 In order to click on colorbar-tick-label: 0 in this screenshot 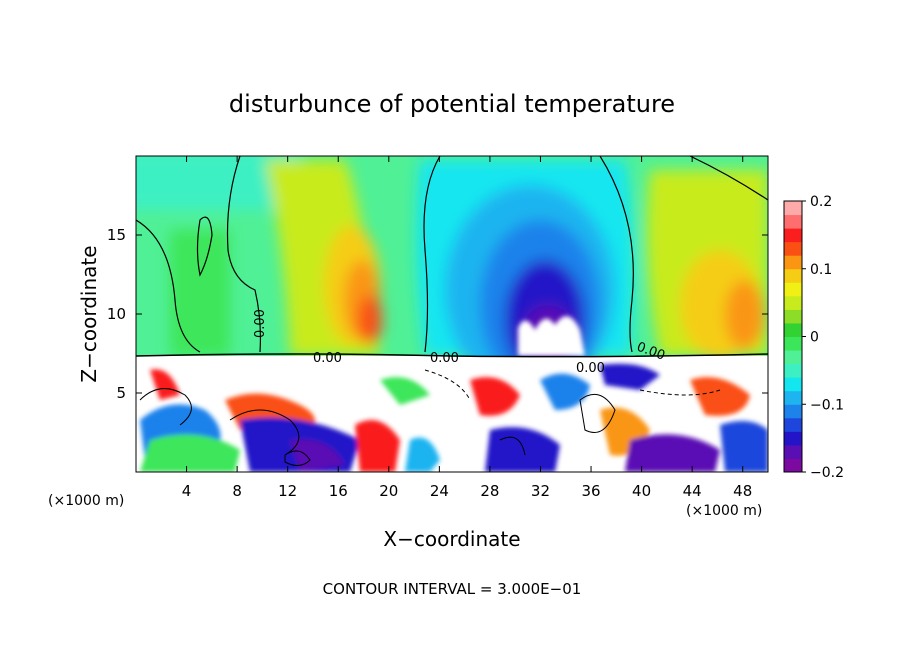, I will do `click(814, 338)`.